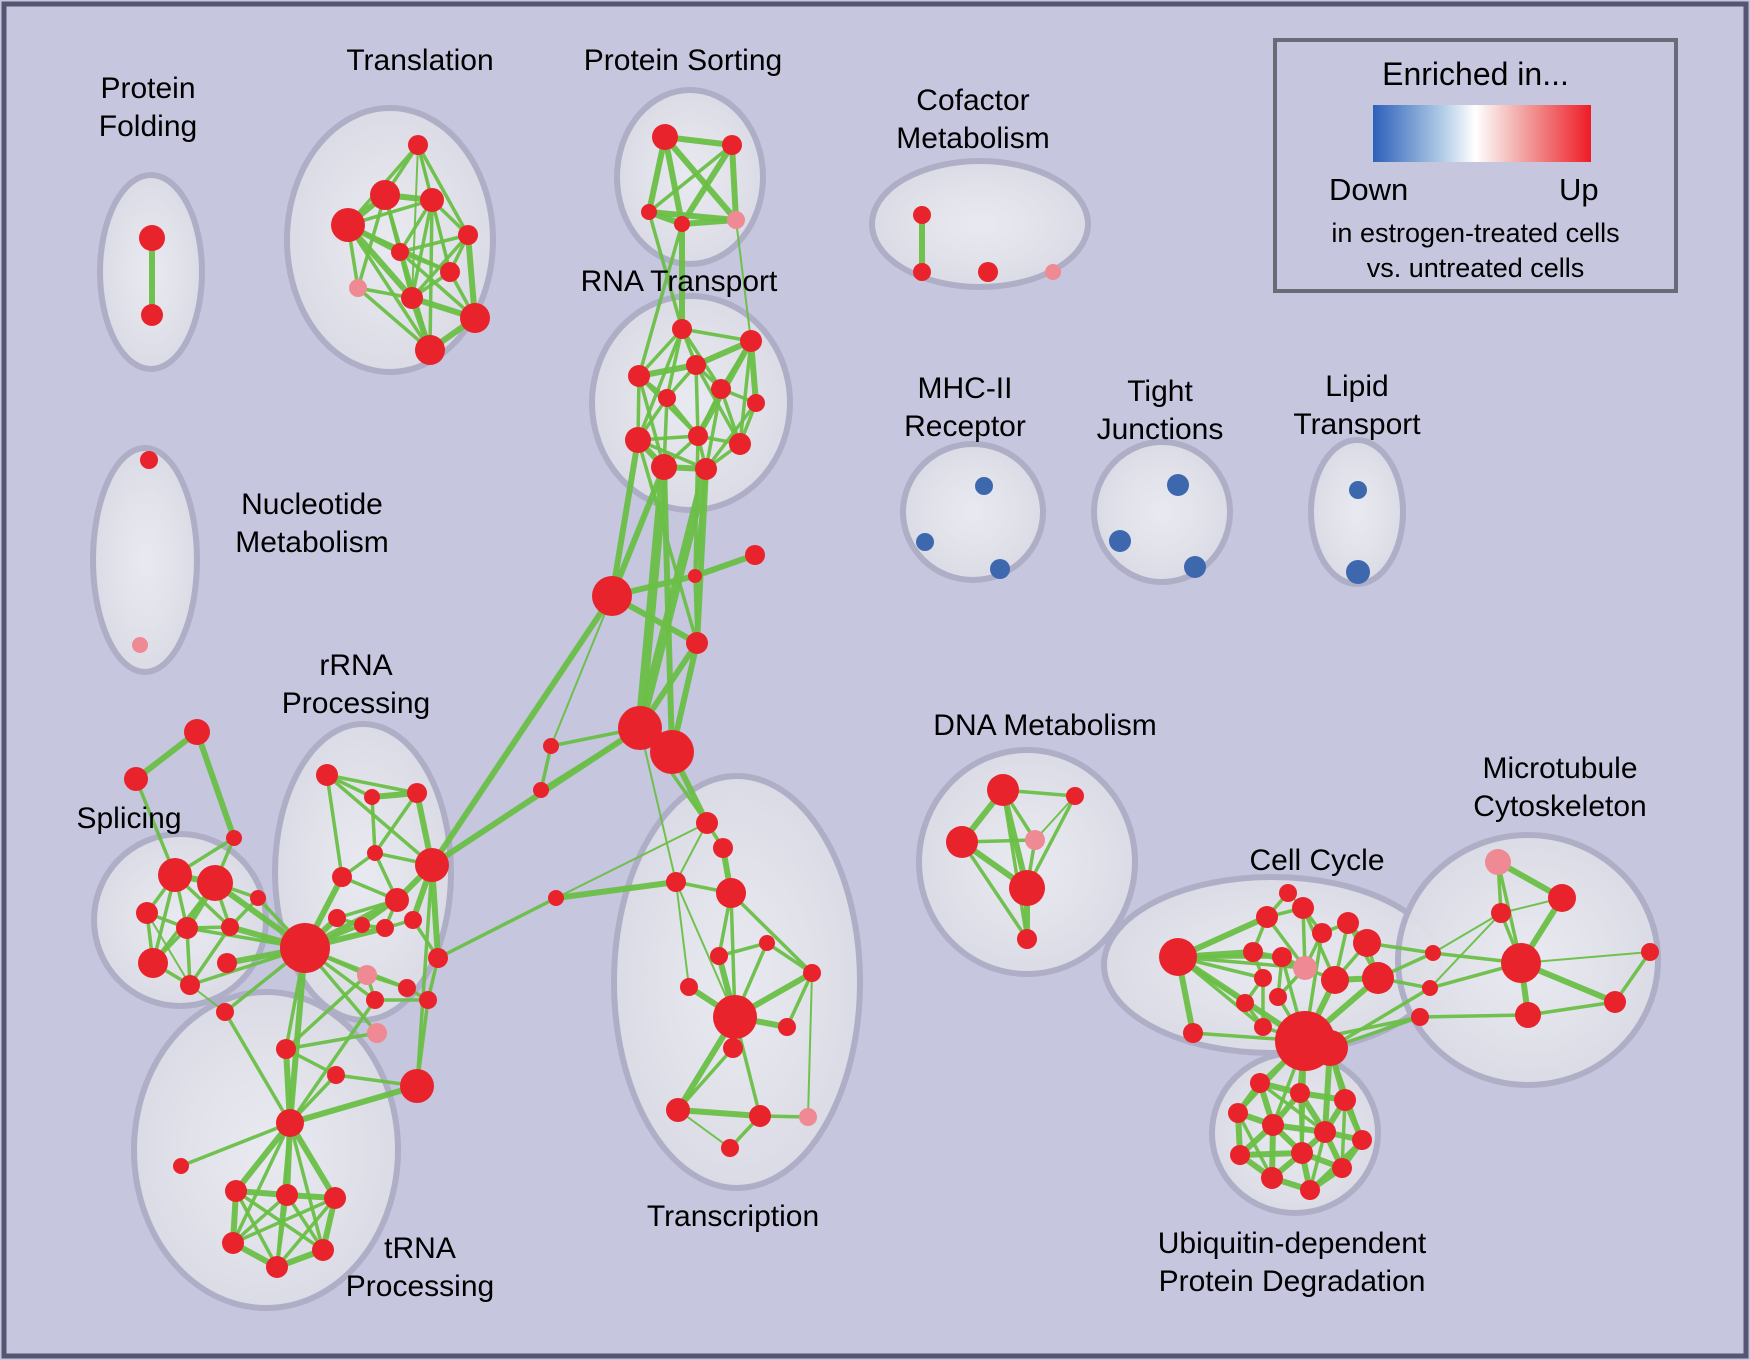 This screenshot has height=1360, width=1750. What do you see at coordinates (420, 1286) in the screenshot?
I see `cluster-label-trna-processing: Processing` at bounding box center [420, 1286].